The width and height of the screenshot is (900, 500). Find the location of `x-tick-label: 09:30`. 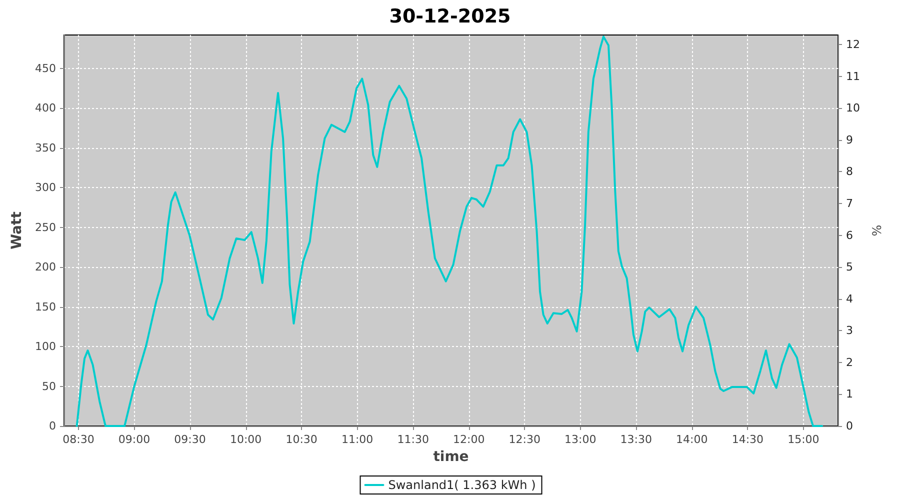

x-tick-label: 09:30 is located at coordinates (190, 439).